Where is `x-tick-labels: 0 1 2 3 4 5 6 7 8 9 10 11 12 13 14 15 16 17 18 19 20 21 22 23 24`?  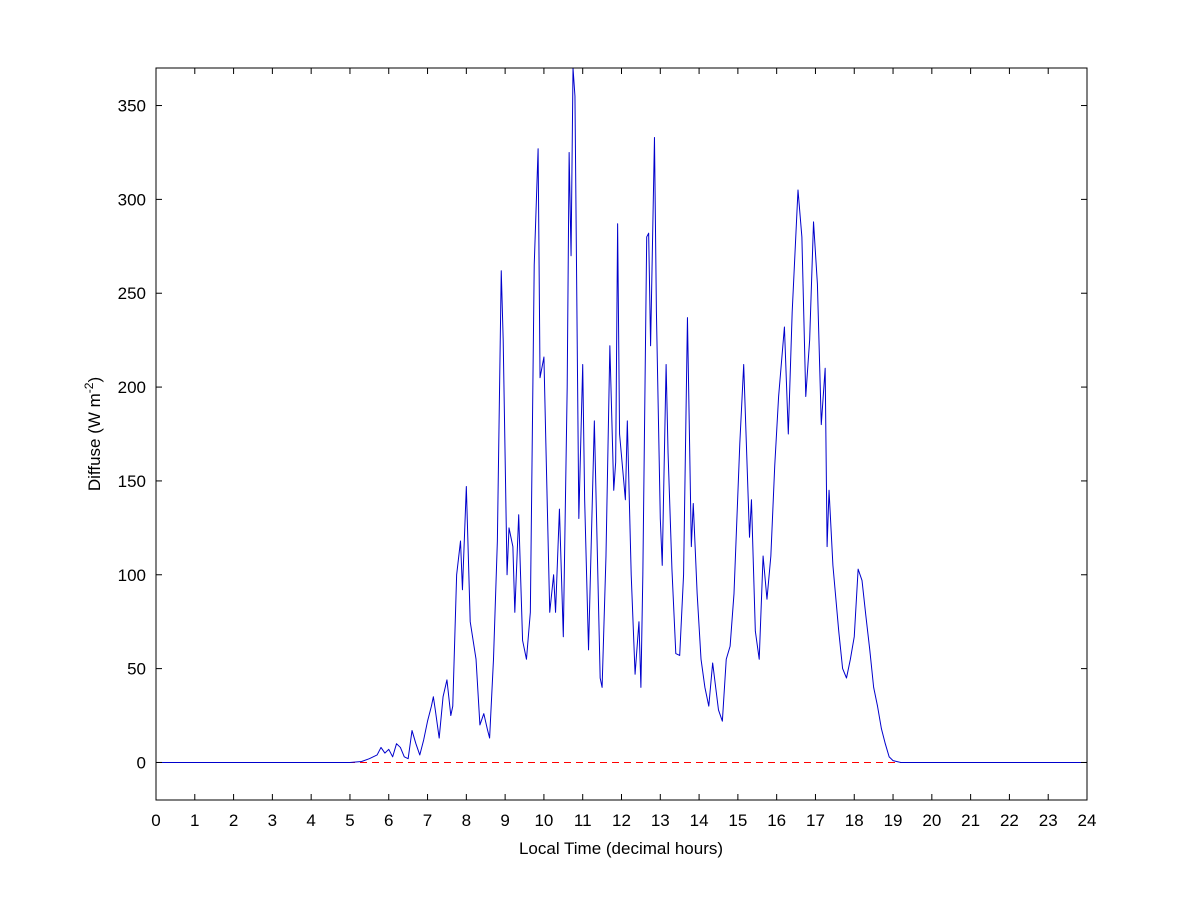 x-tick-labels: 0 1 2 3 4 5 6 7 8 9 10 11 12 13 14 15 16 17 18 19 20 21 22 23 24 is located at coordinates (623, 820).